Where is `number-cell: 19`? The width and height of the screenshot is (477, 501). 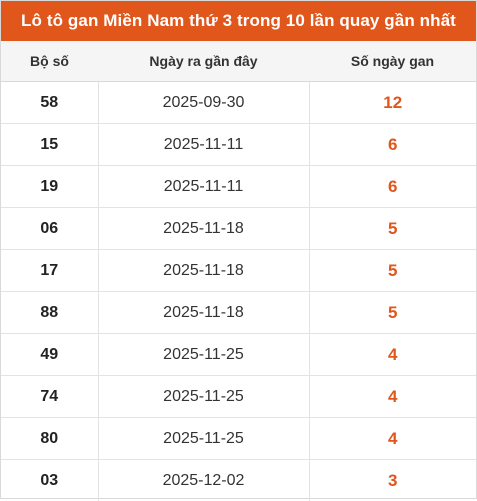 number-cell: 19 is located at coordinates (49, 187).